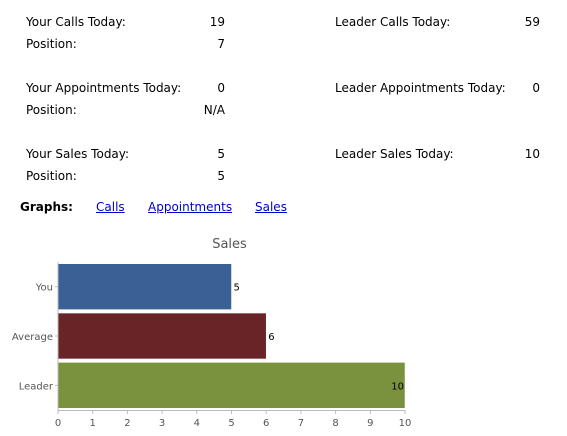 The height and width of the screenshot is (436, 567). Describe the element at coordinates (405, 423) in the screenshot. I see `x-tick-label: 10` at that location.